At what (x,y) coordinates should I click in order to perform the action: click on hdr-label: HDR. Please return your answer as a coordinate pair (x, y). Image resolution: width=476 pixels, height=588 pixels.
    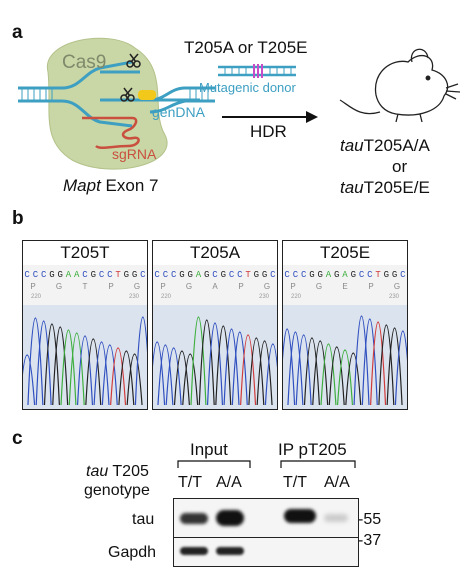
    Looking at the image, I should click on (268, 131).